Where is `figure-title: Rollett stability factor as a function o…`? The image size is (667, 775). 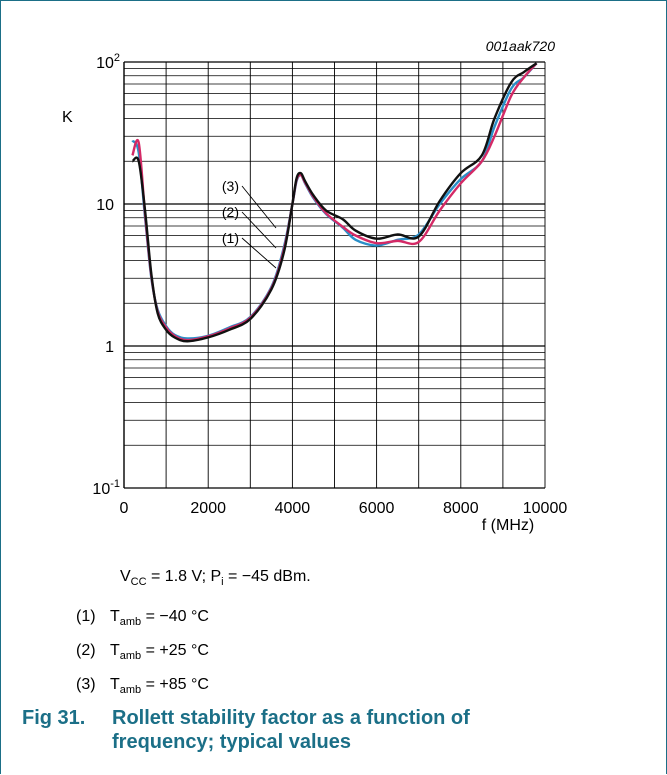 figure-title: Rollett stability factor as a function o… is located at coordinates (291, 730).